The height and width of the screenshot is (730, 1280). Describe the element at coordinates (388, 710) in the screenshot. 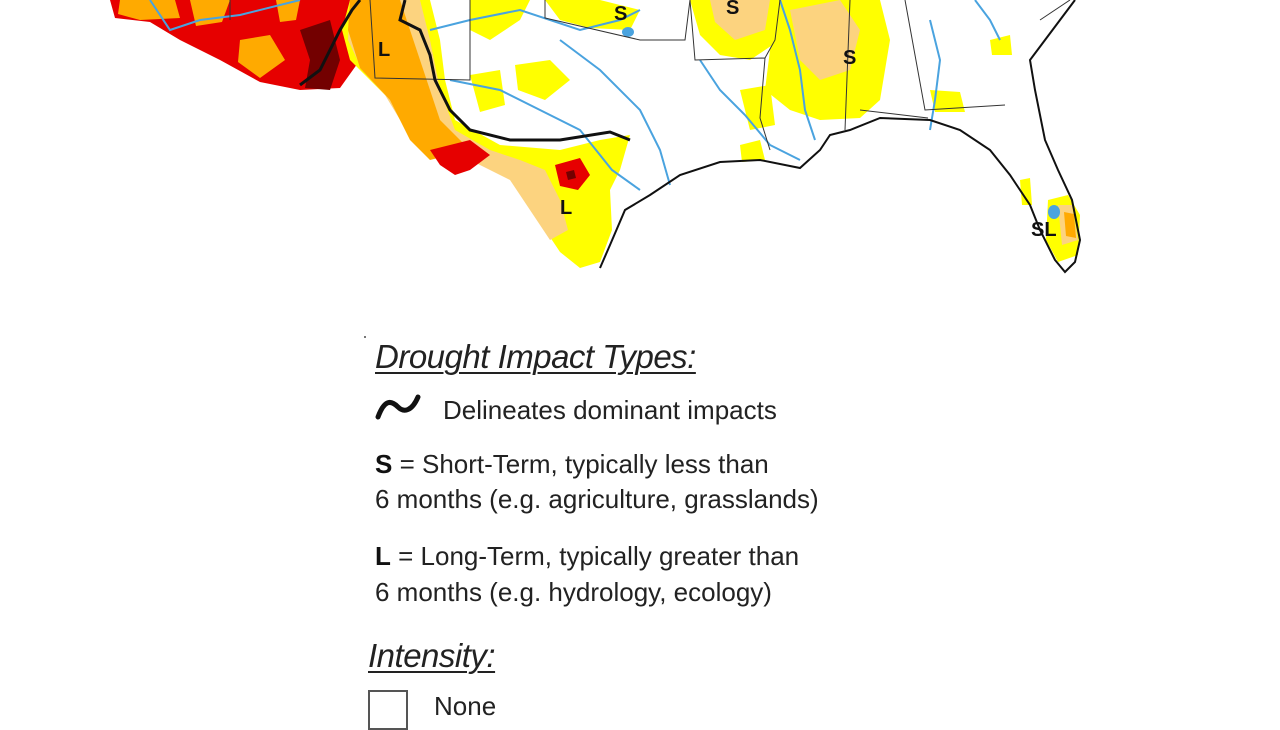

I see `intensity-none-swatch` at that location.